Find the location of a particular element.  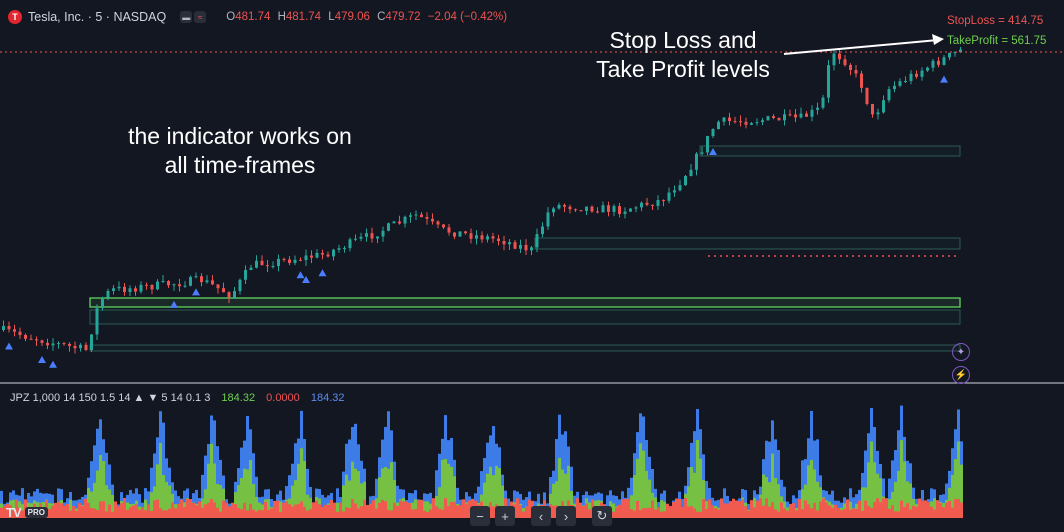

take-profit-label: TakeProfit = 561.75 is located at coordinates (997, 41).